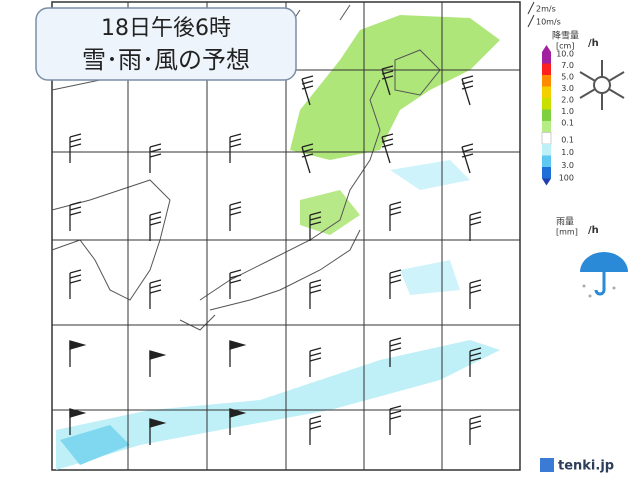  Describe the element at coordinates (546, 48) in the screenshot. I see `color-bar-top` at that location.